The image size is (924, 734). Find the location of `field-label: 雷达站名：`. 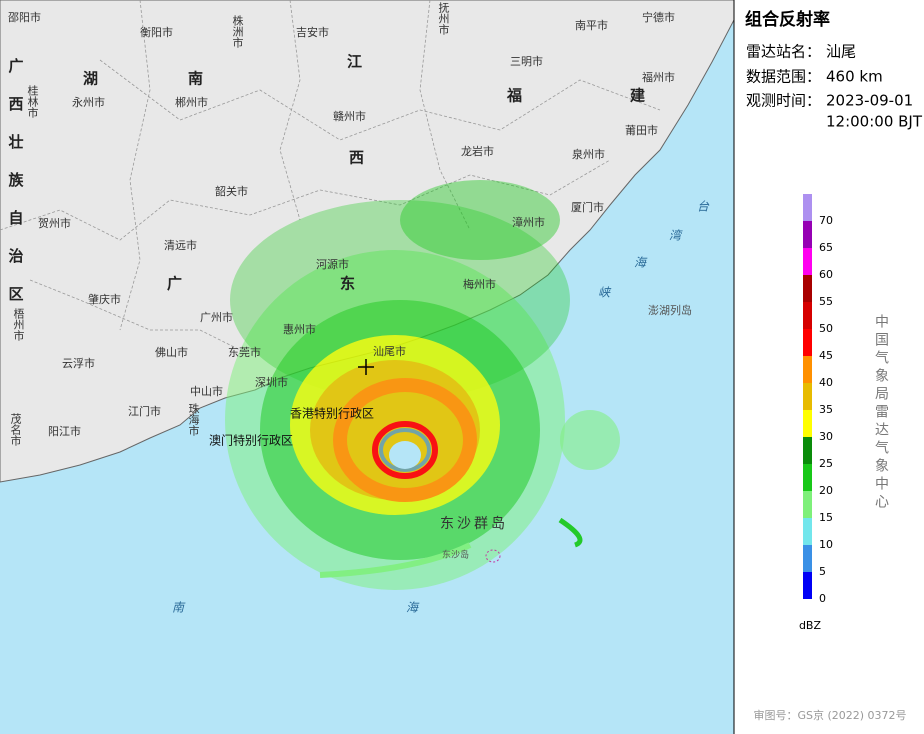

field-label: 雷达站名： is located at coordinates (783, 52).